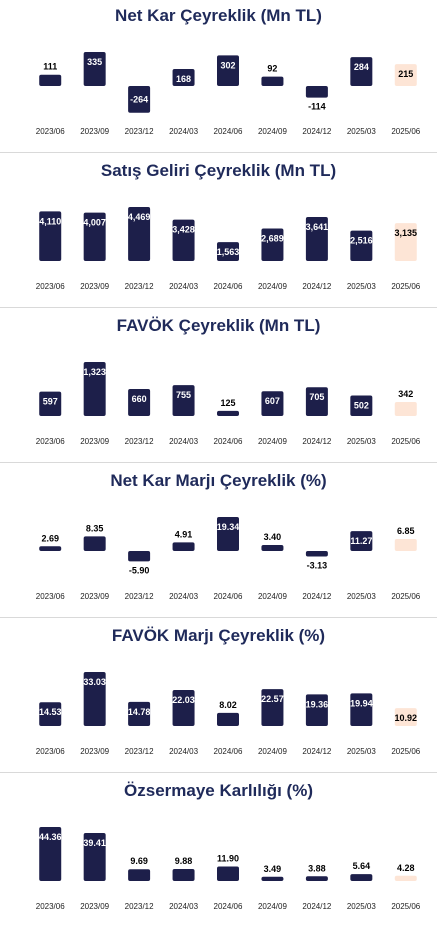  Describe the element at coordinates (50, 538) in the screenshot. I see `data-label: 2.69` at that location.